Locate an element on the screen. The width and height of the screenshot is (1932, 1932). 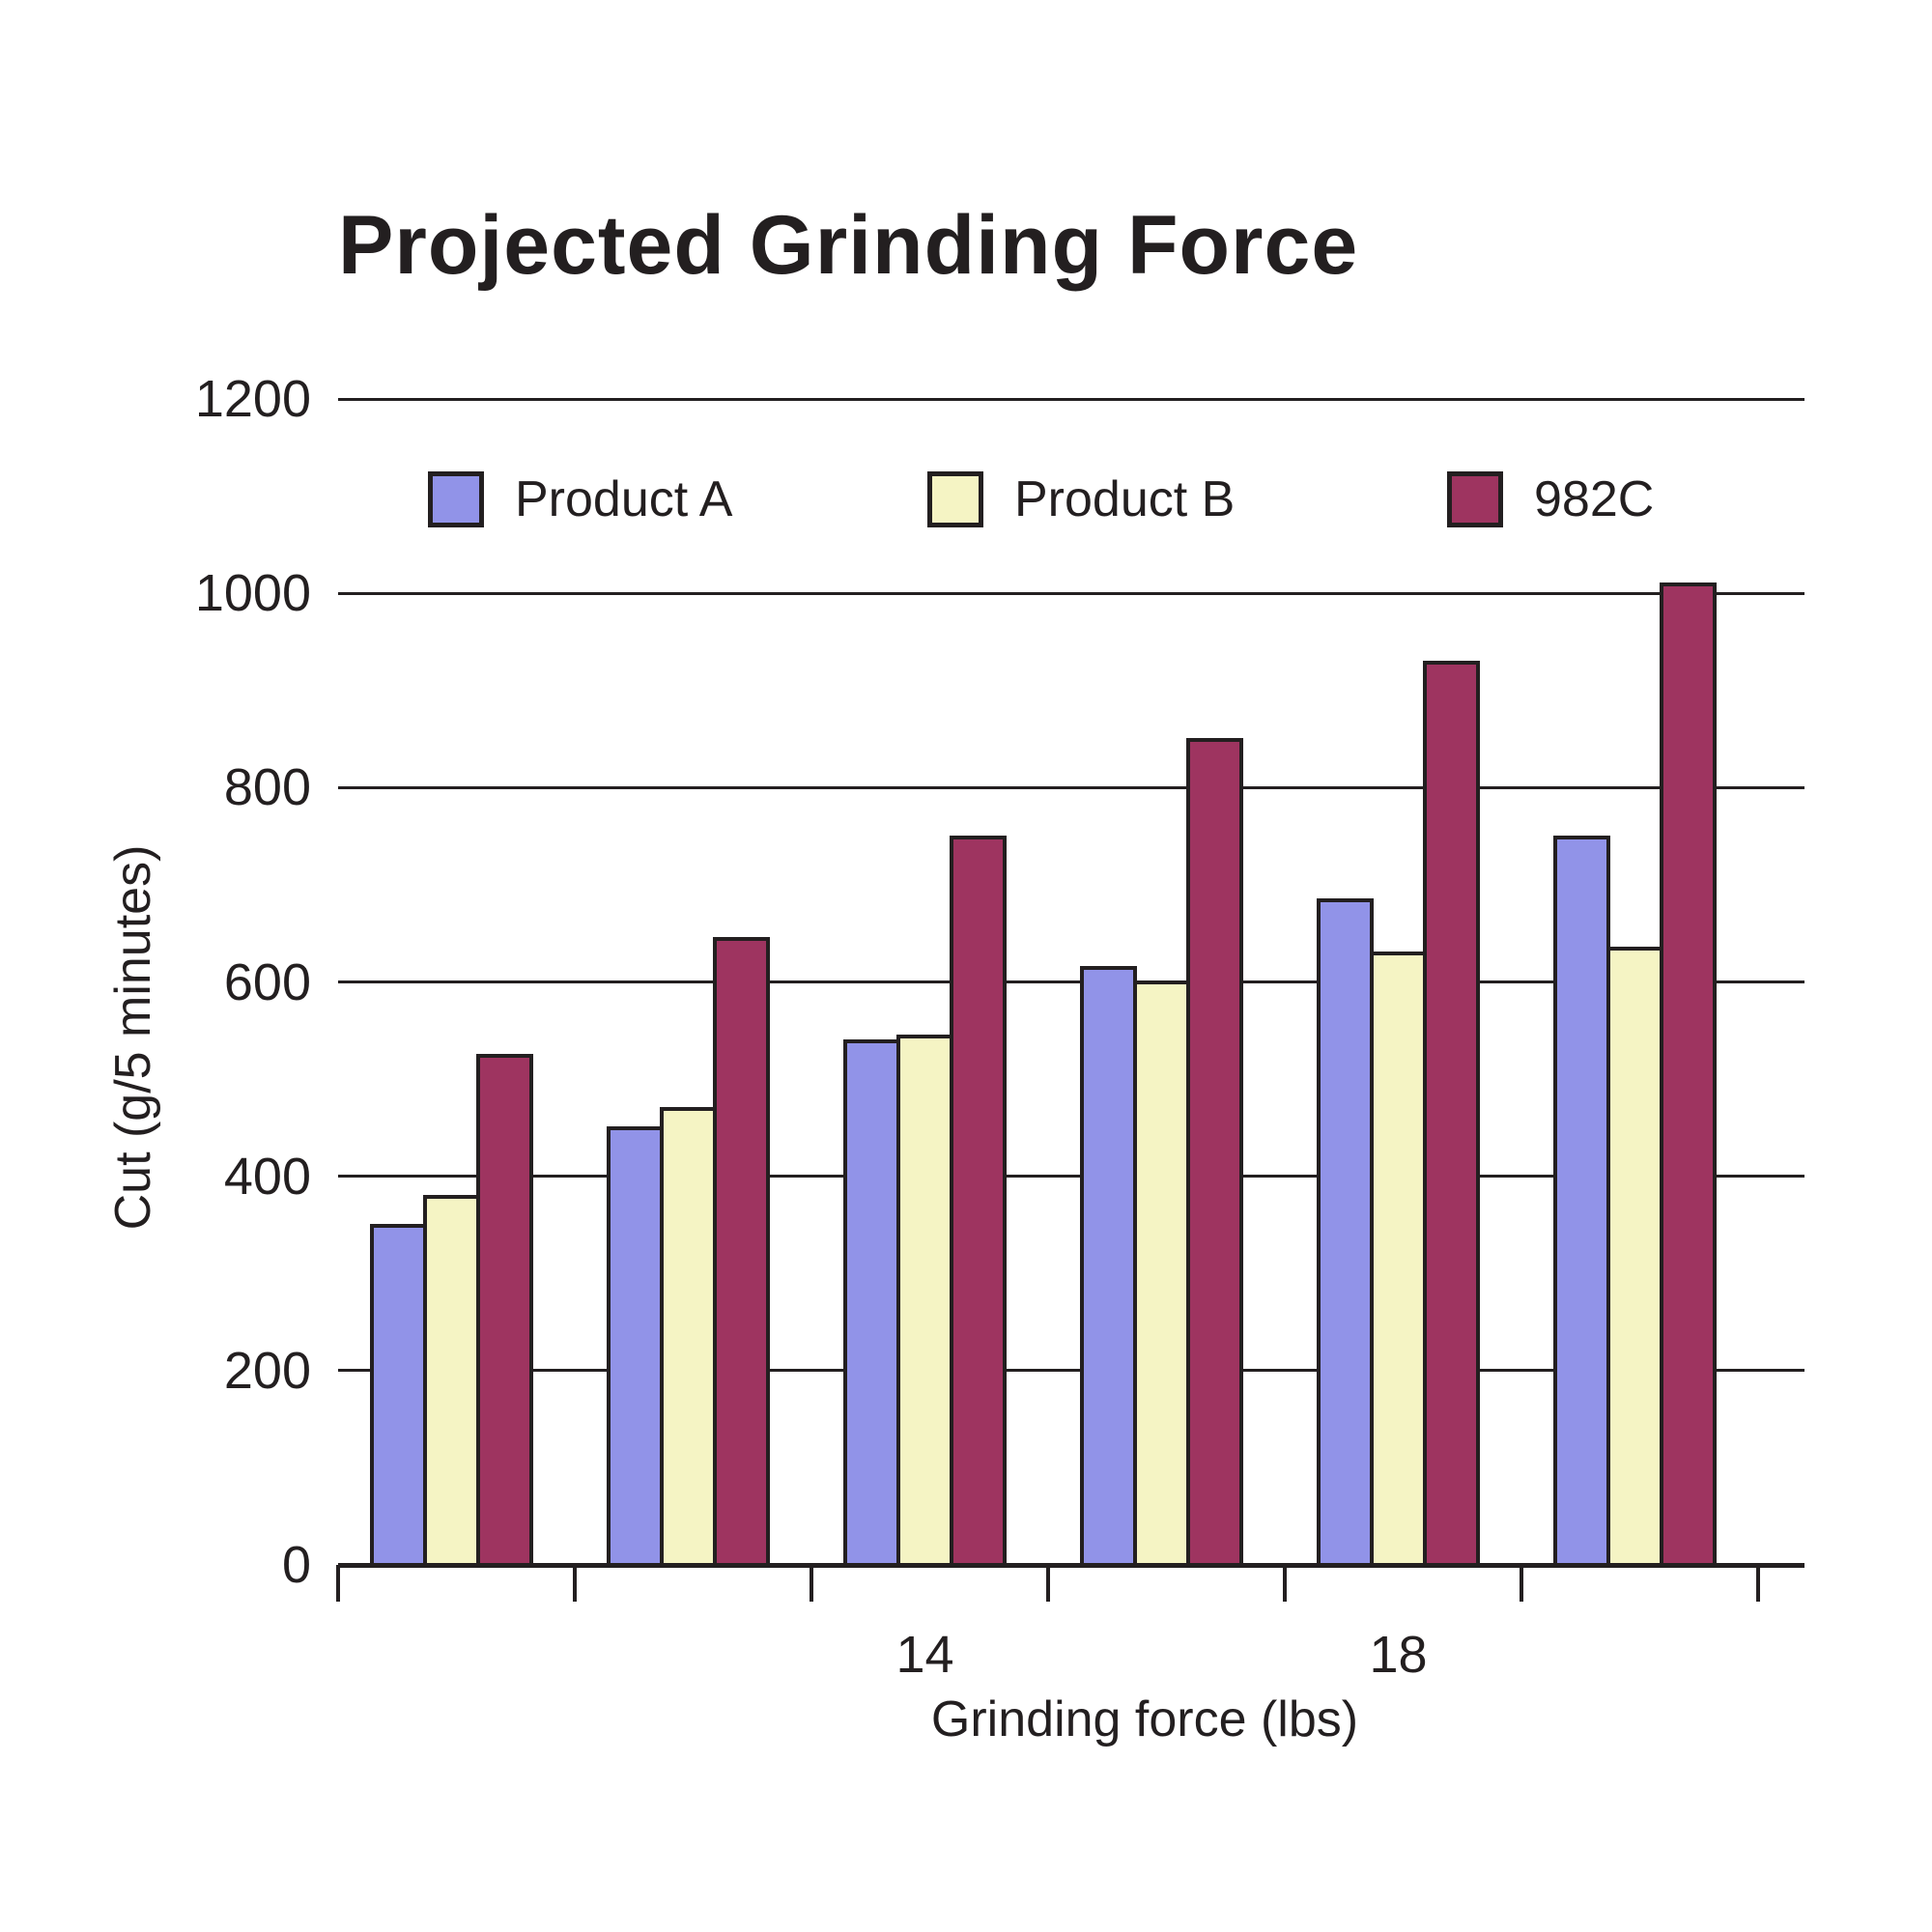
legend-swatch-product-b is located at coordinates (955, 499).